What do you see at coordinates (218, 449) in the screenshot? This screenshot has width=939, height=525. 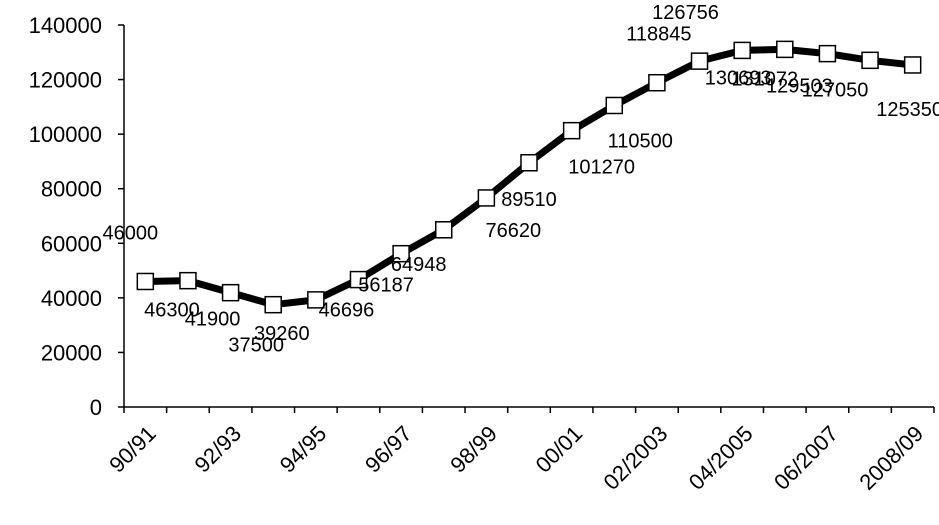 I see `x-tick-label: 92/93` at bounding box center [218, 449].